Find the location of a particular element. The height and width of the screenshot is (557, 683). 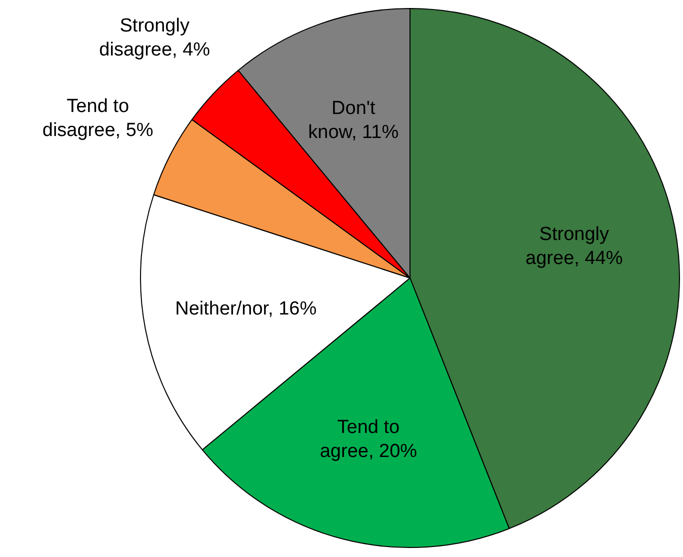

slice-label: Neither/nor, 16% is located at coordinates (246, 309).